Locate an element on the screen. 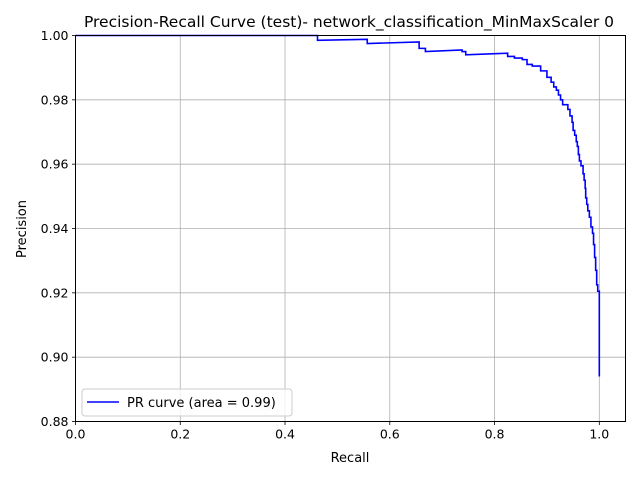 The height and width of the screenshot is (480, 640). y-tick-label: 0.98 is located at coordinates (55, 99).